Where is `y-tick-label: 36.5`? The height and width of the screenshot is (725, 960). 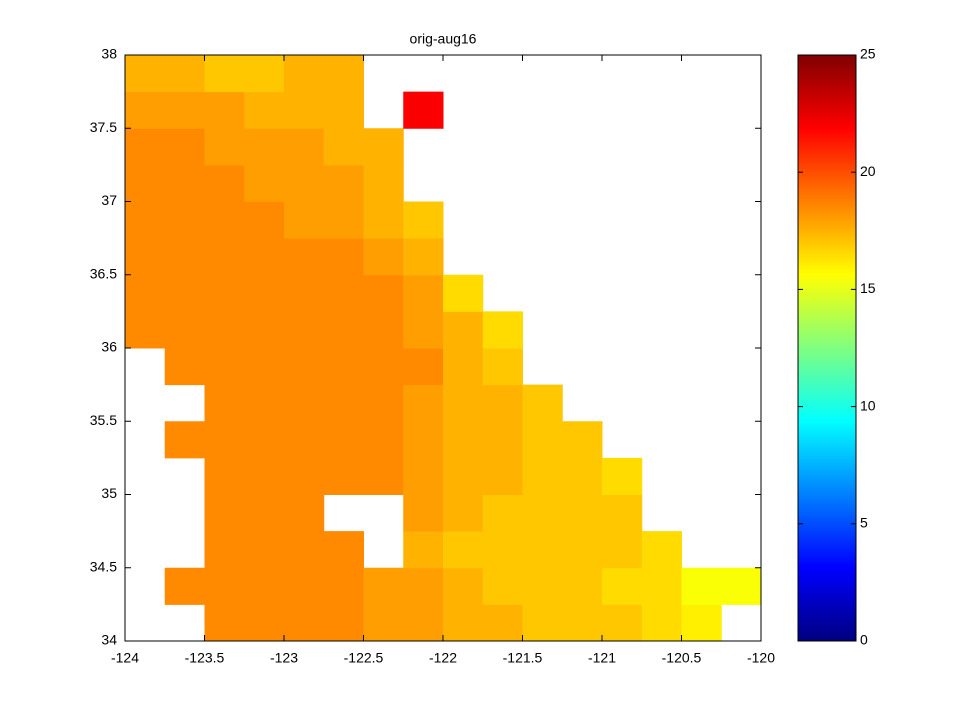 y-tick-label: 36.5 is located at coordinates (103, 273).